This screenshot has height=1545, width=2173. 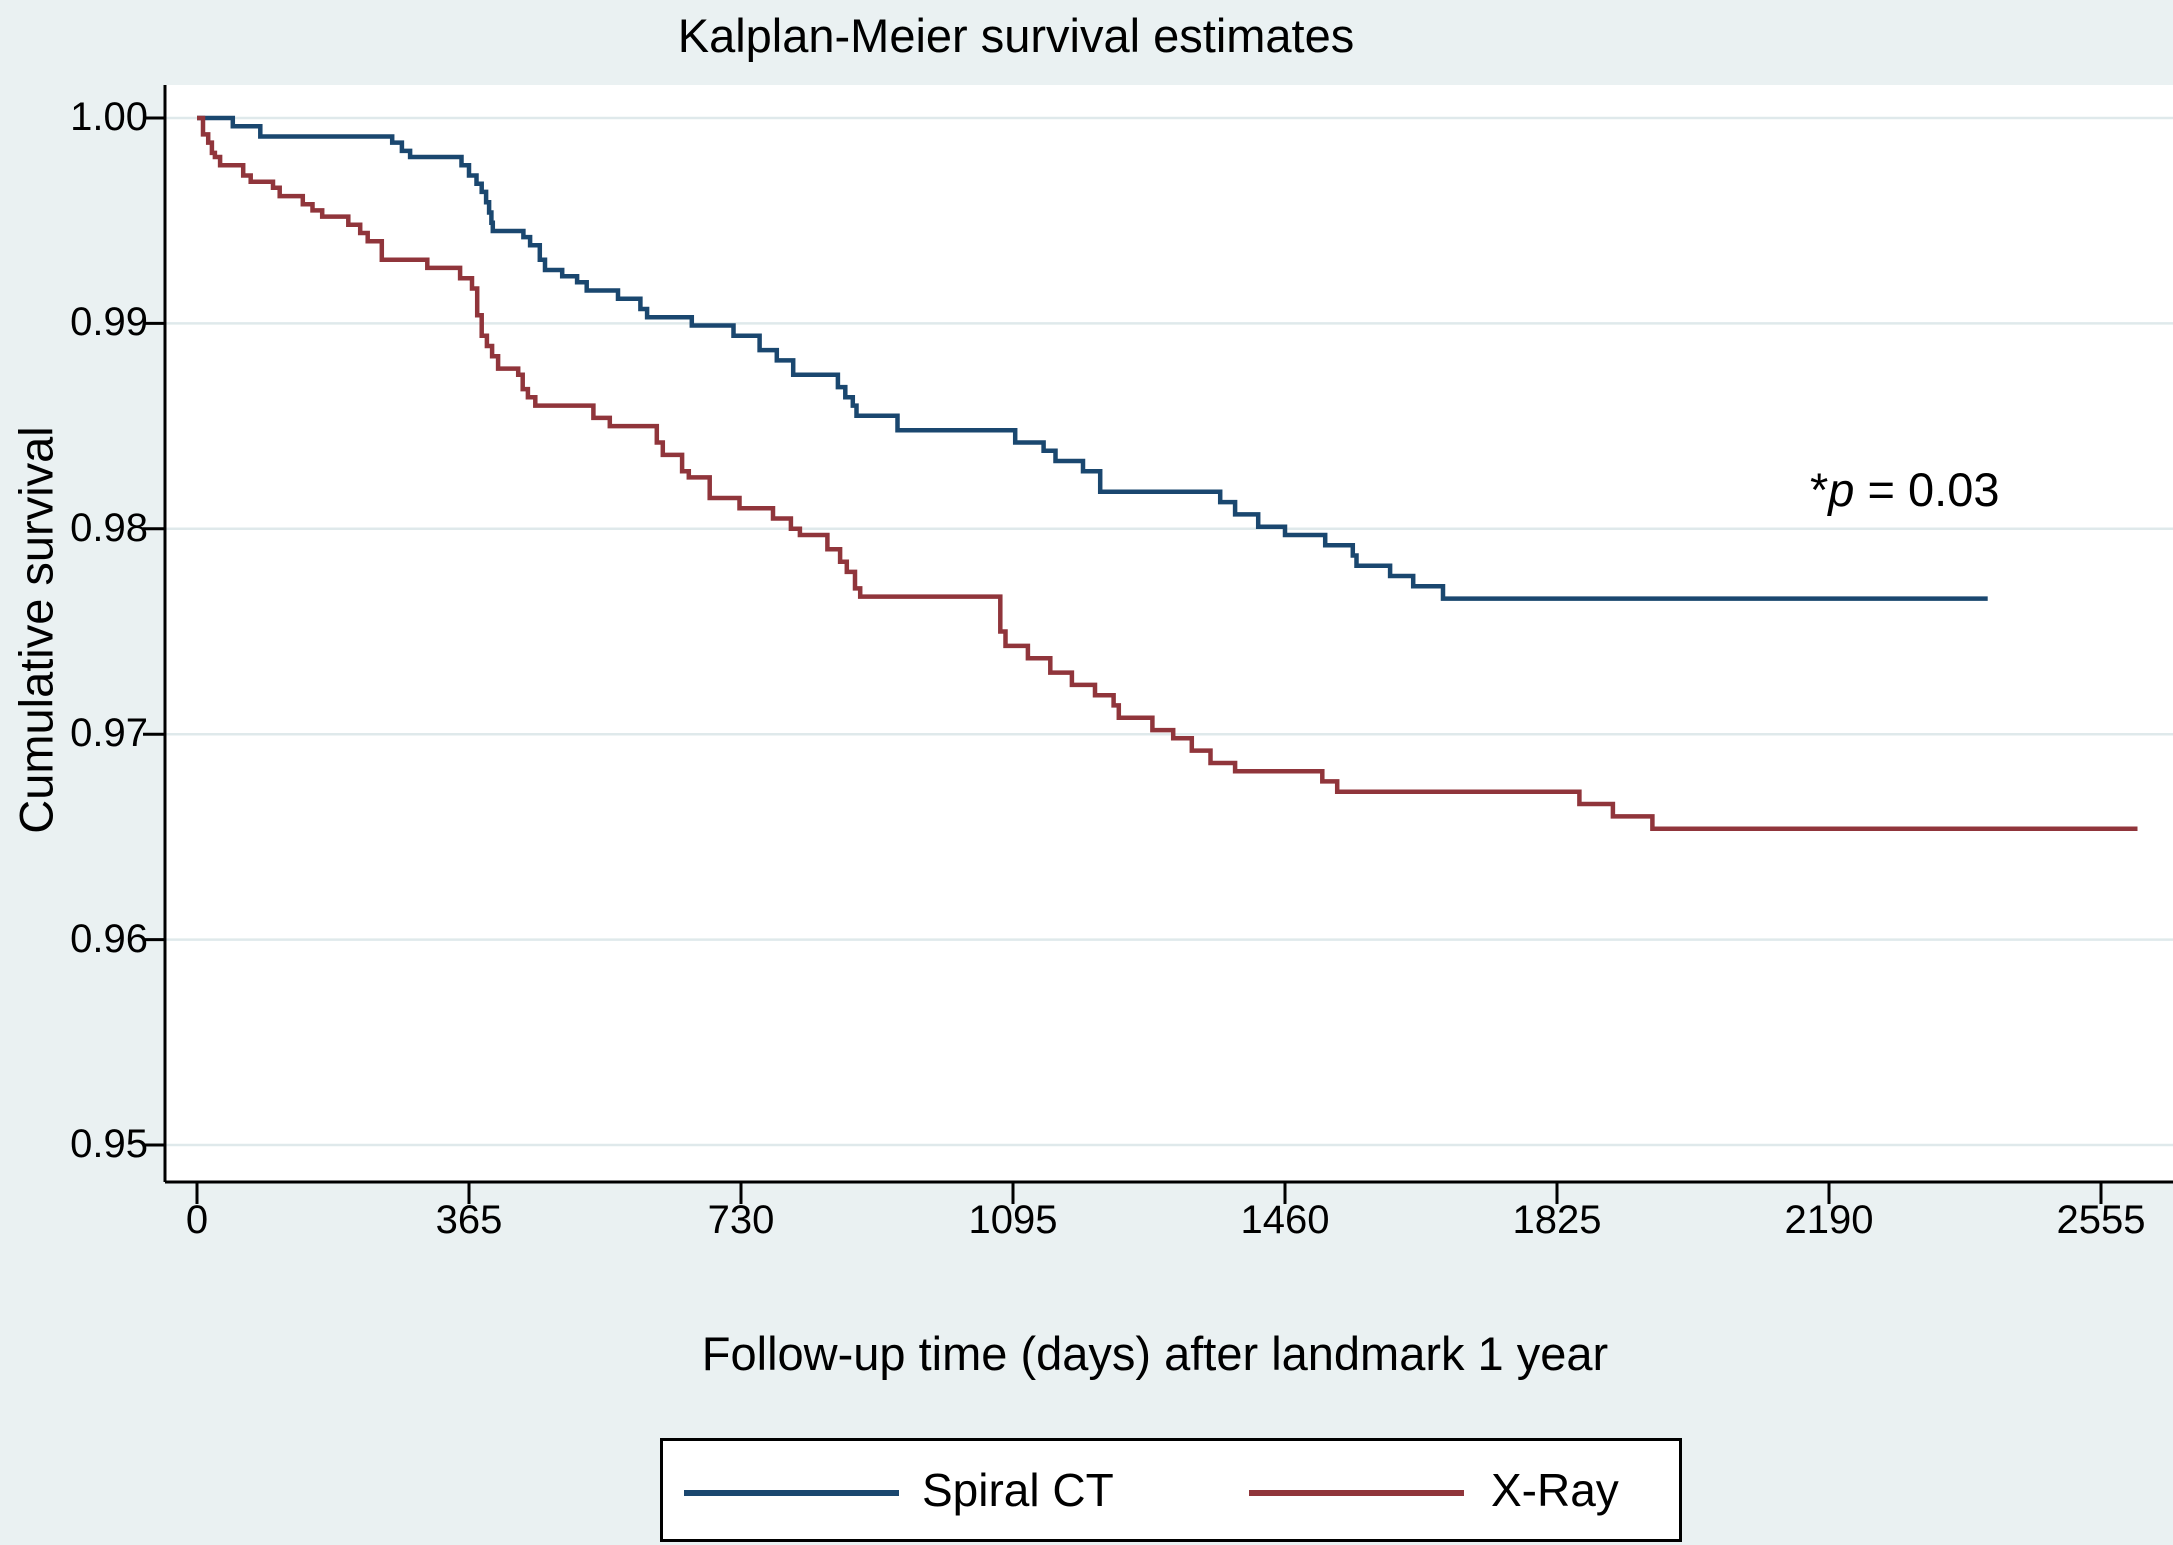 I want to click on x-tick-label: 0, so click(x=197, y=1220).